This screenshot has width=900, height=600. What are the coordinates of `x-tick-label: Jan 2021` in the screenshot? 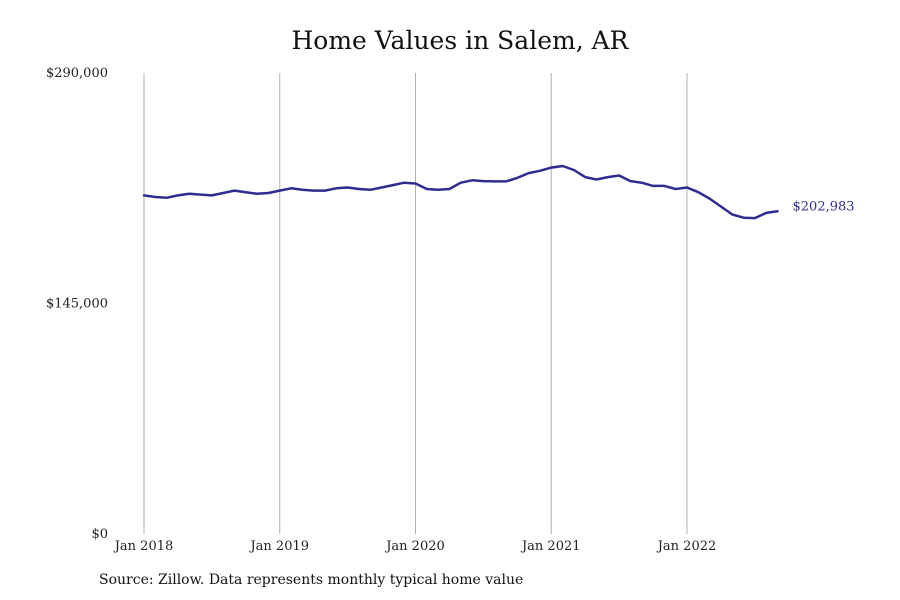 It's located at (550, 546).